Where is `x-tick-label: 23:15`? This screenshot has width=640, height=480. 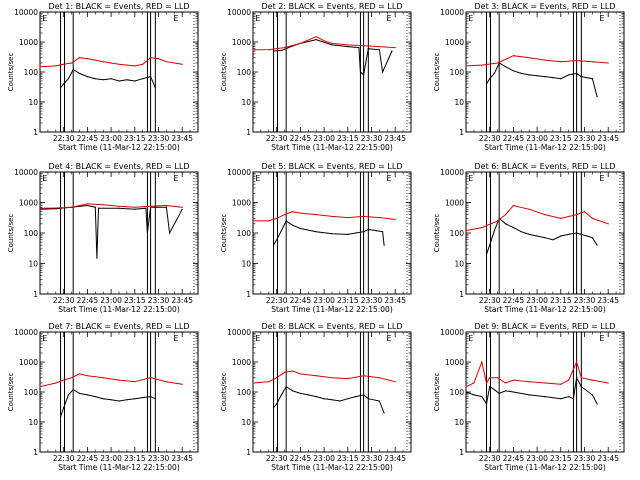
x-tick-label: 23:15 is located at coordinates (348, 138).